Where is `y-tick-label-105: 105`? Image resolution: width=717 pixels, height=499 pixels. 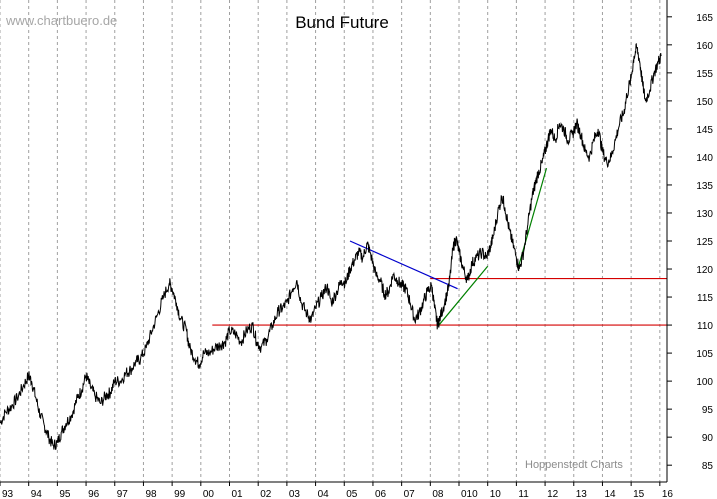
y-tick-label-105: 105 is located at coordinates (704, 354).